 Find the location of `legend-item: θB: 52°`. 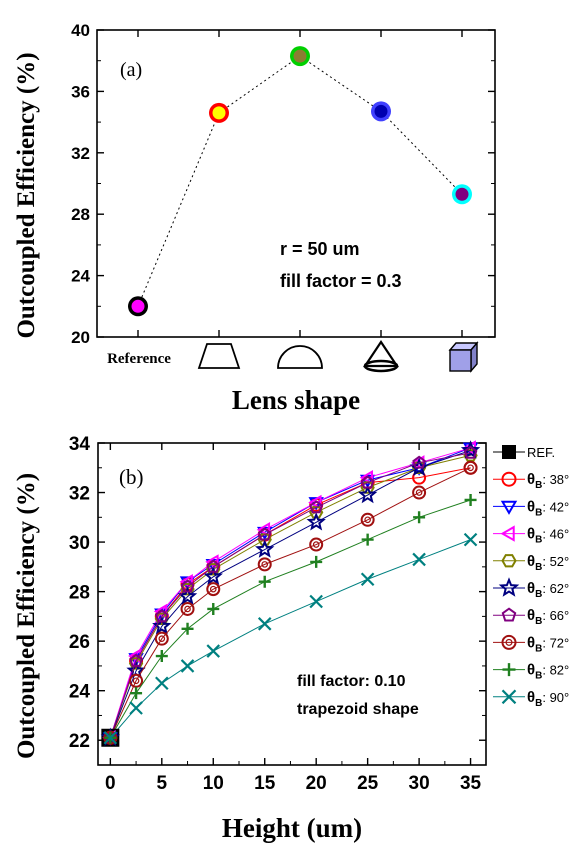

legend-item: θB: 52° is located at coordinates (531, 563).